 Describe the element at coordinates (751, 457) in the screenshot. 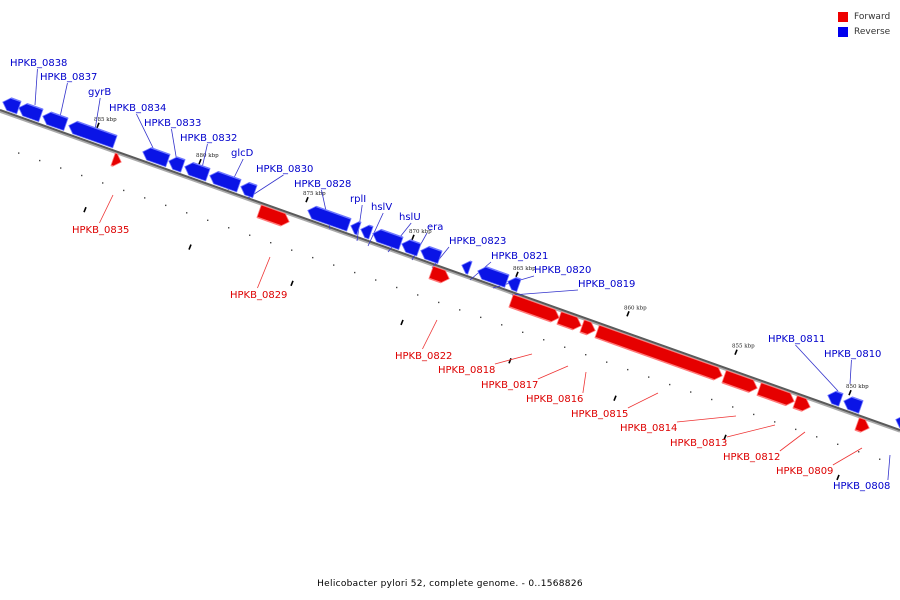

I see `forward-gene-label: HPKB_0812` at that location.